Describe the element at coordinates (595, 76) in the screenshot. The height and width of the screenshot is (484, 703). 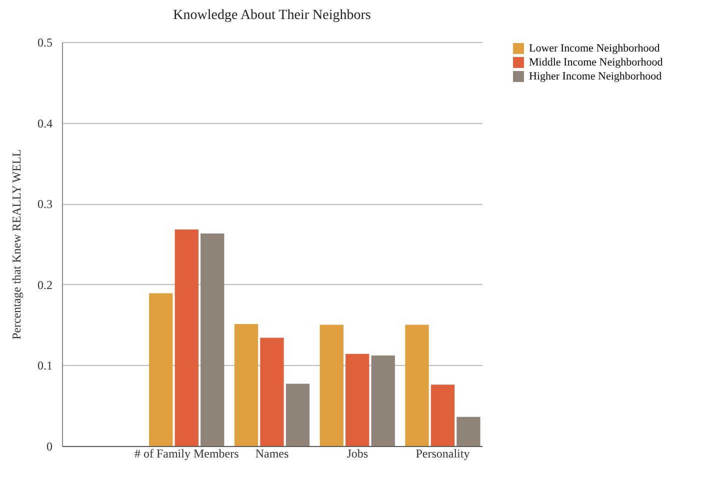
I see `legend-label: Higher Income Neighborhood` at that location.